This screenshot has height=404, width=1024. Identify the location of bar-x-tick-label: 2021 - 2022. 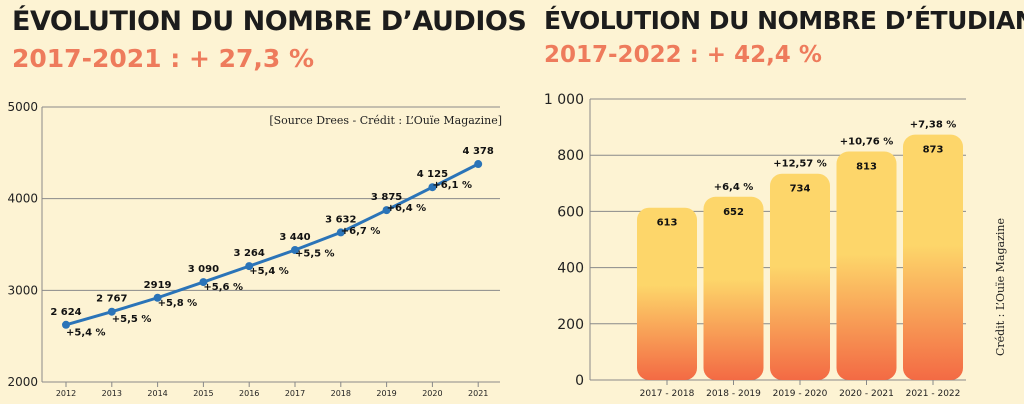
(933, 394).